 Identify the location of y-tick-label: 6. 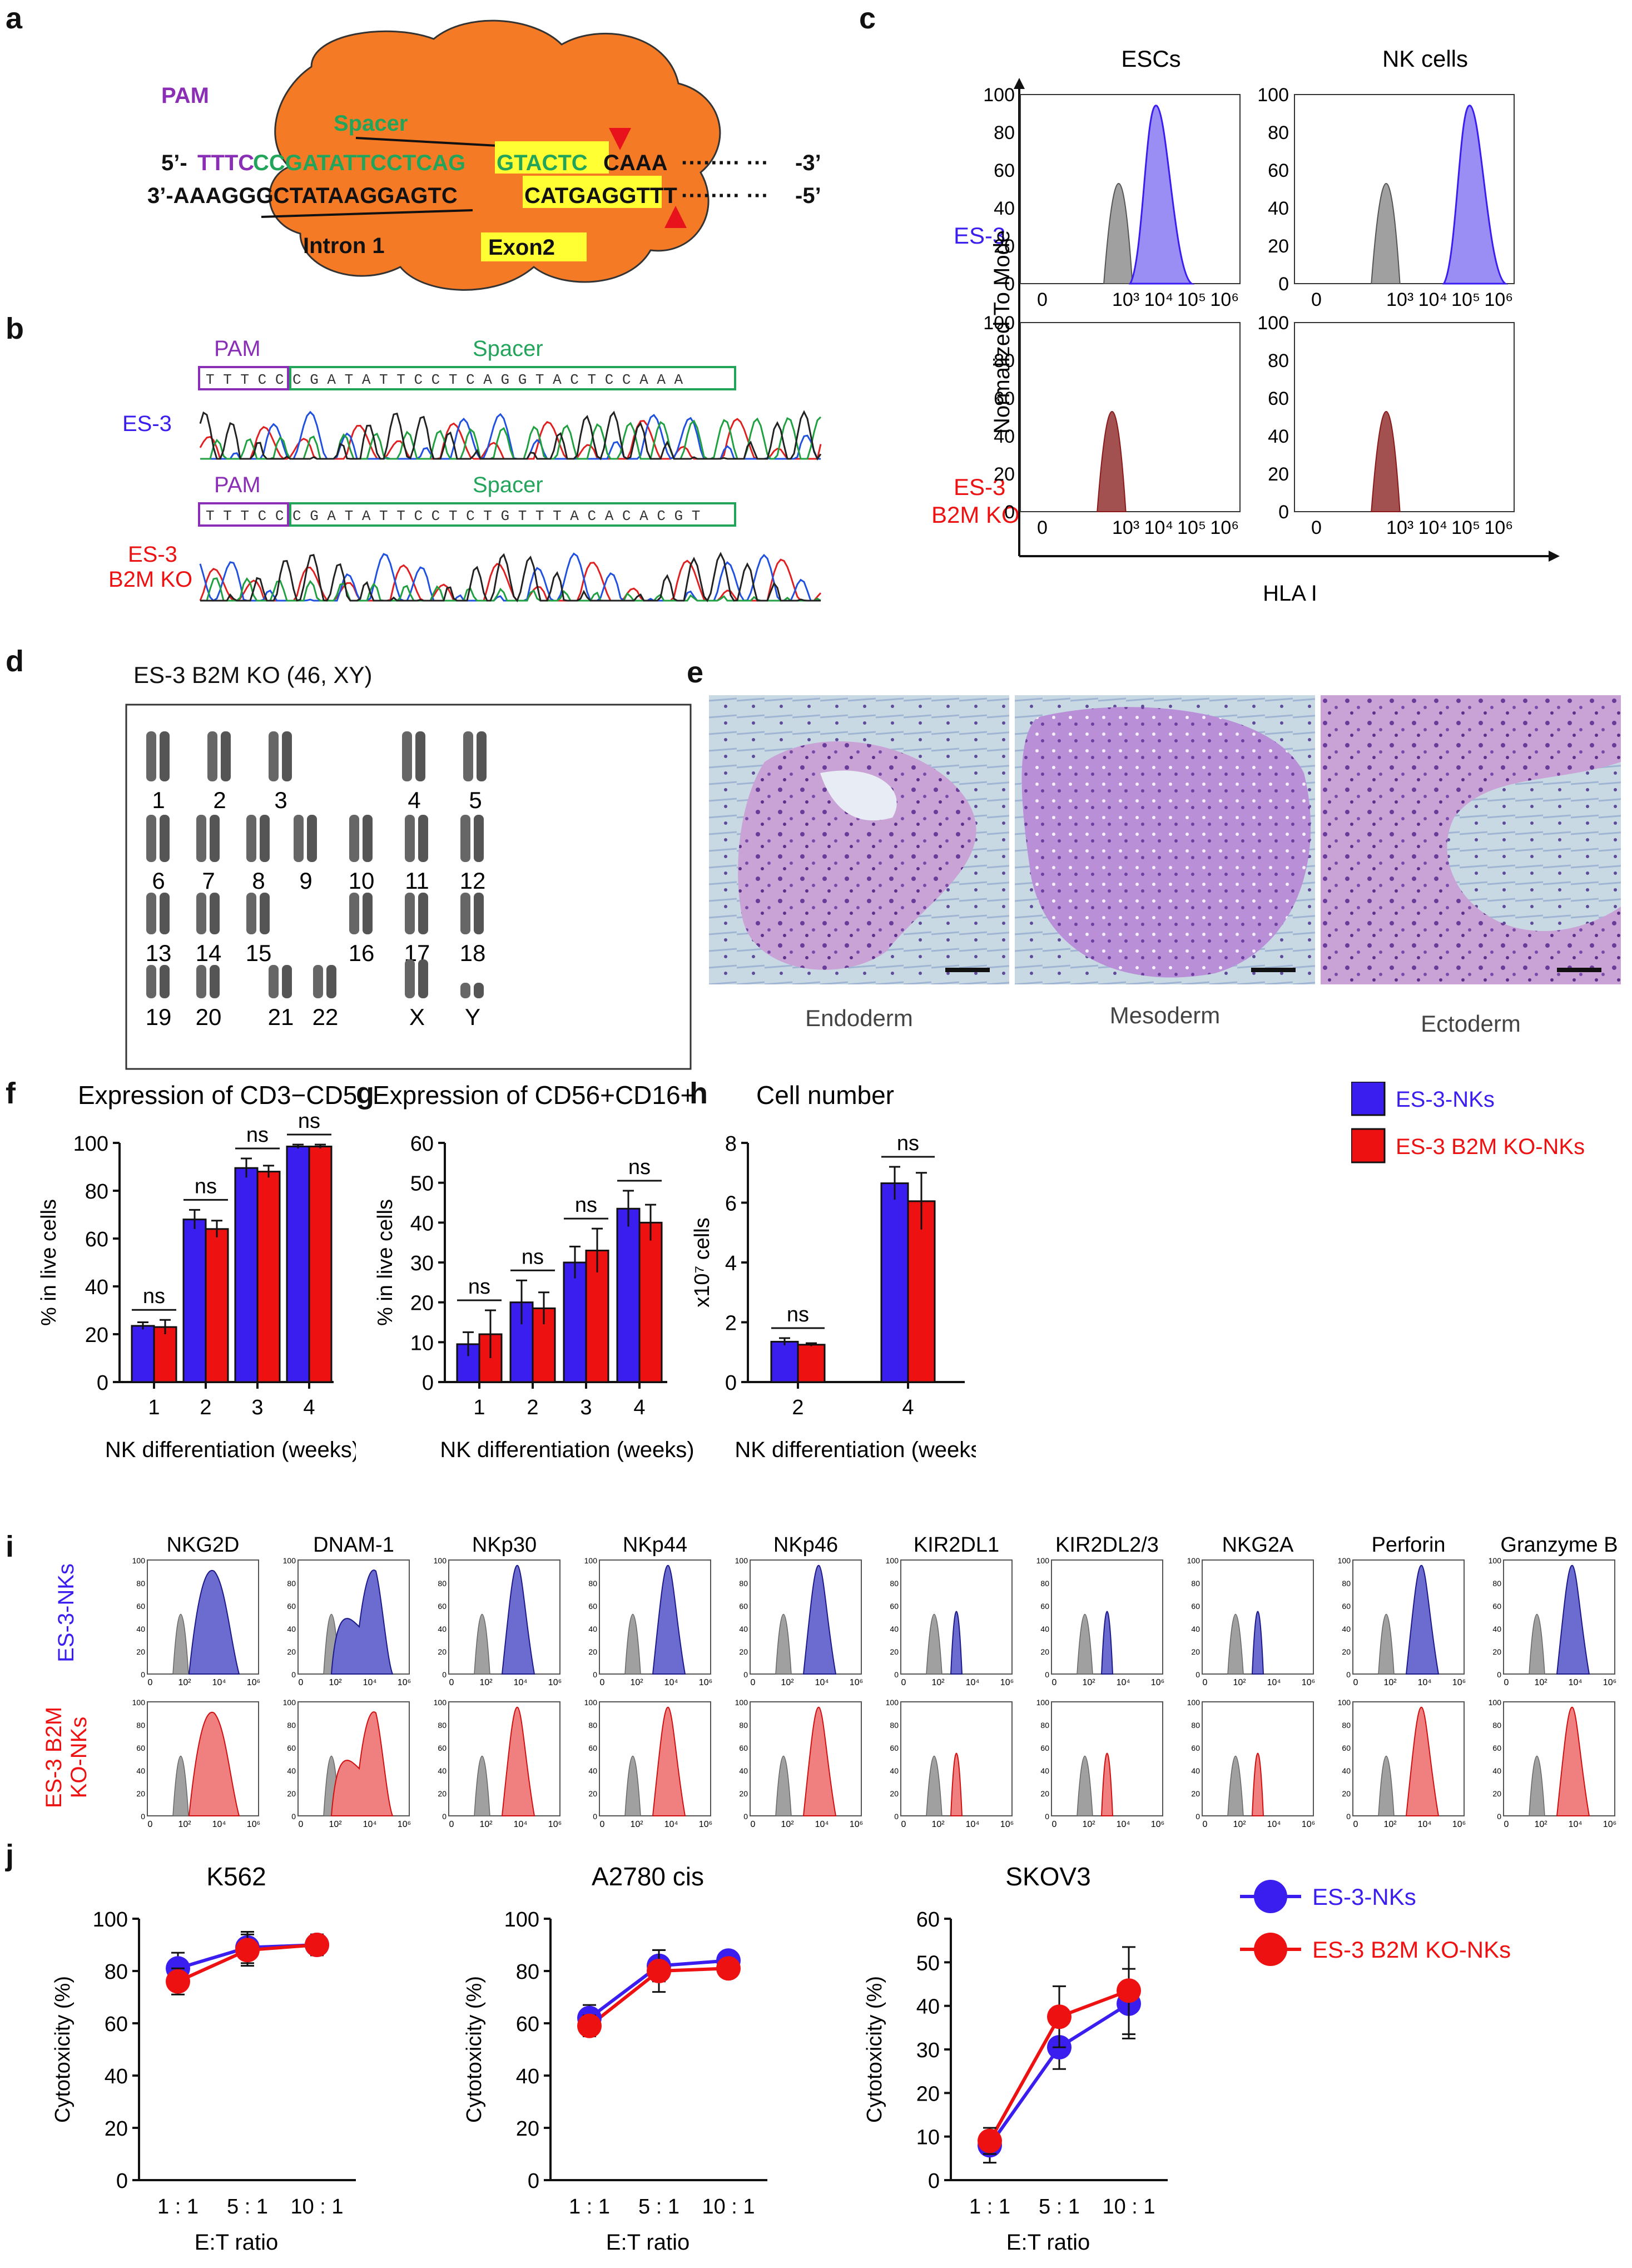
(731, 1204).